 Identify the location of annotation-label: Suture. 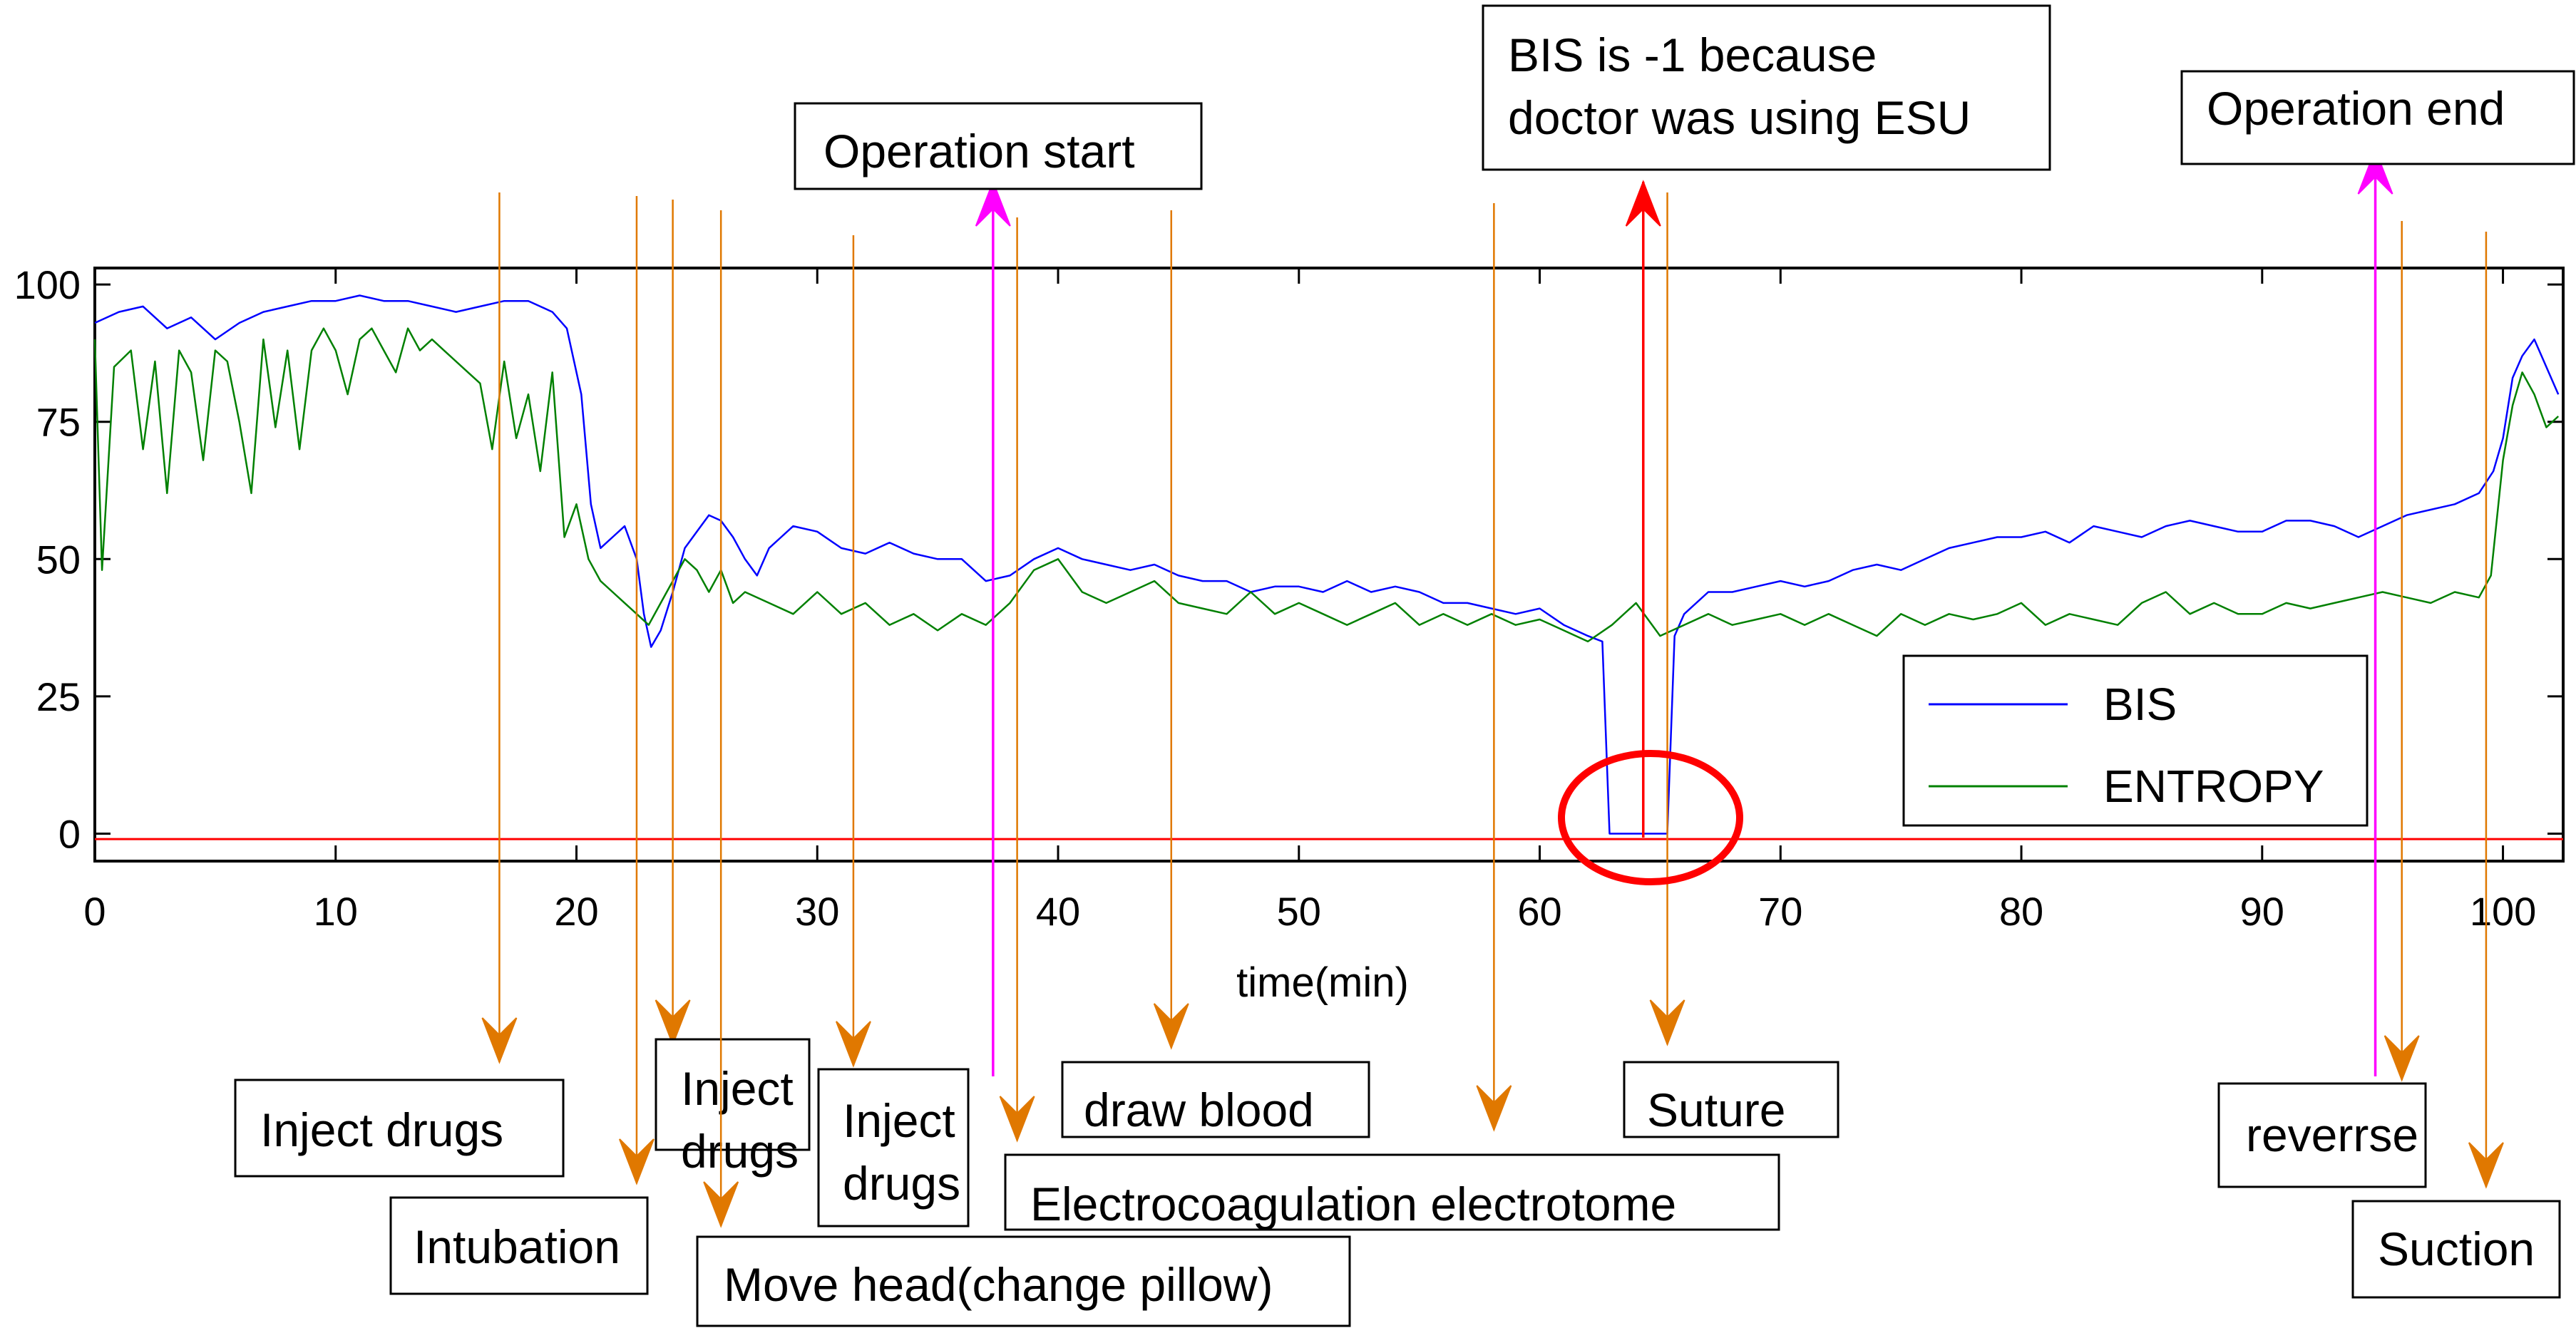
(1716, 1110).